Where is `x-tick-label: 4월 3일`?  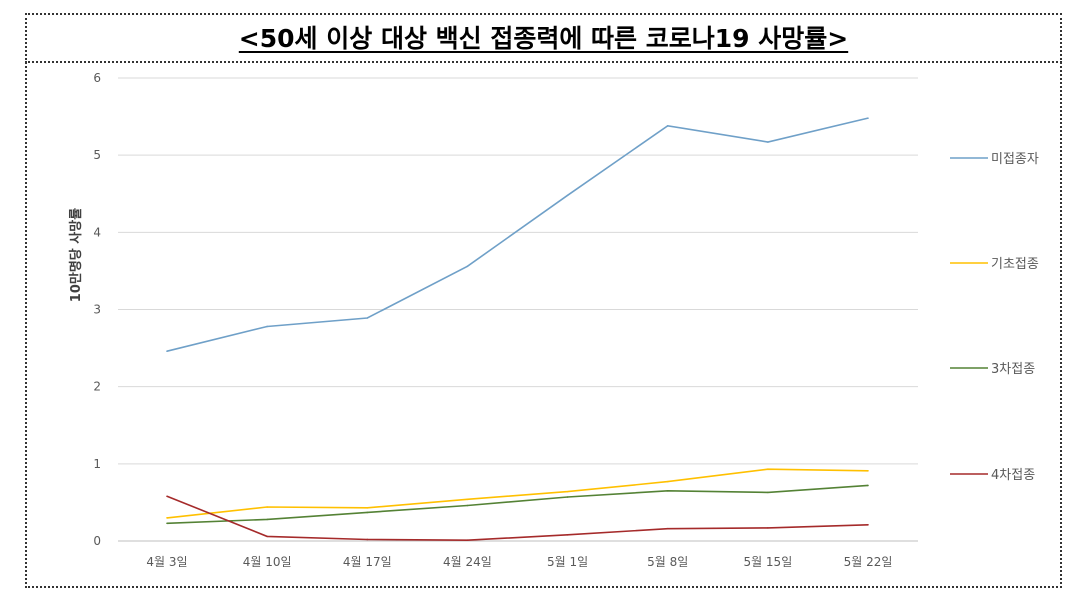
x-tick-label: 4월 3일 is located at coordinates (166, 562).